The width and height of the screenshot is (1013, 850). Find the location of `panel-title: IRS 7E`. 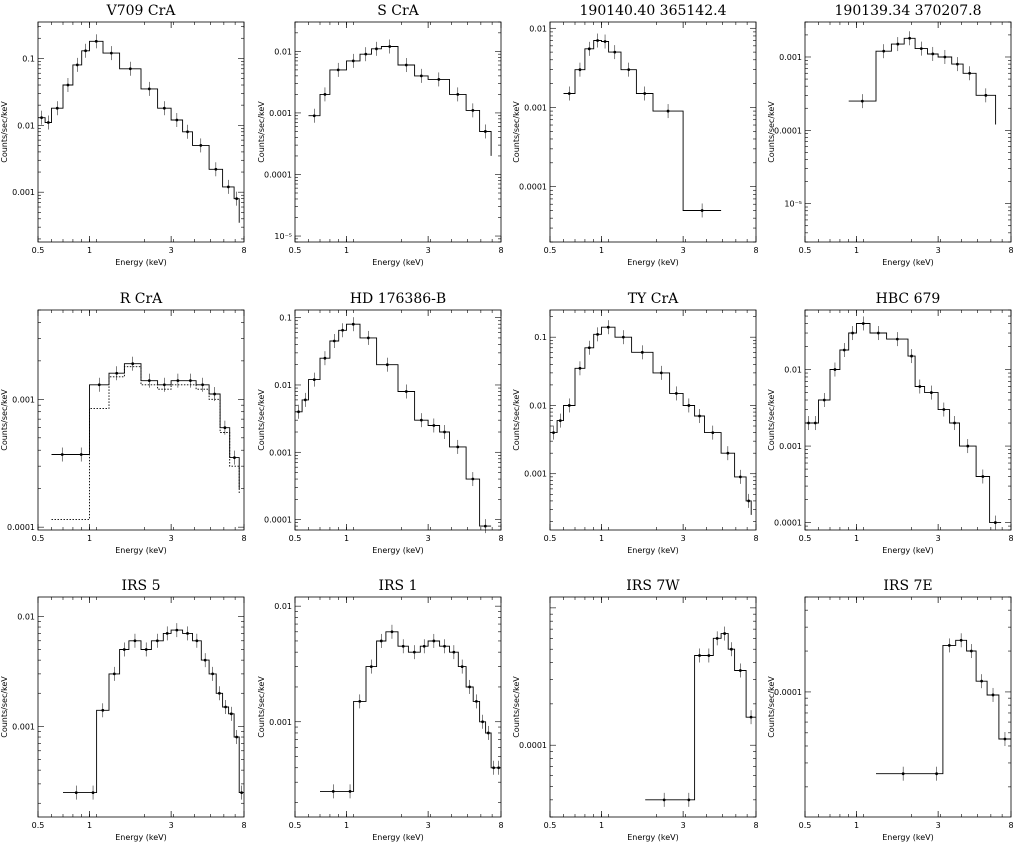

panel-title: IRS 7E is located at coordinates (907, 586).